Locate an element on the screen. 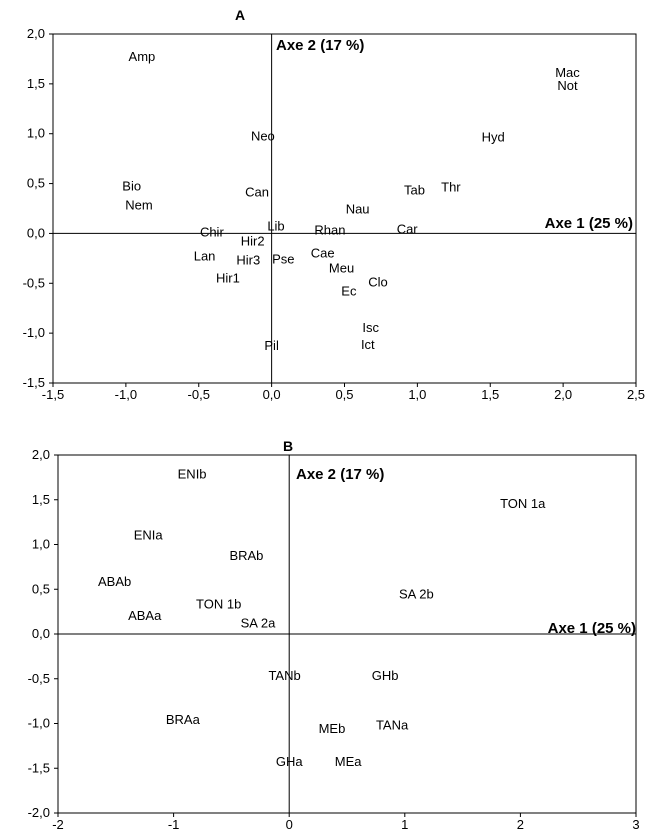 This screenshot has height=839, width=647. point-label-a-hir3: Hir3 is located at coordinates (248, 259).